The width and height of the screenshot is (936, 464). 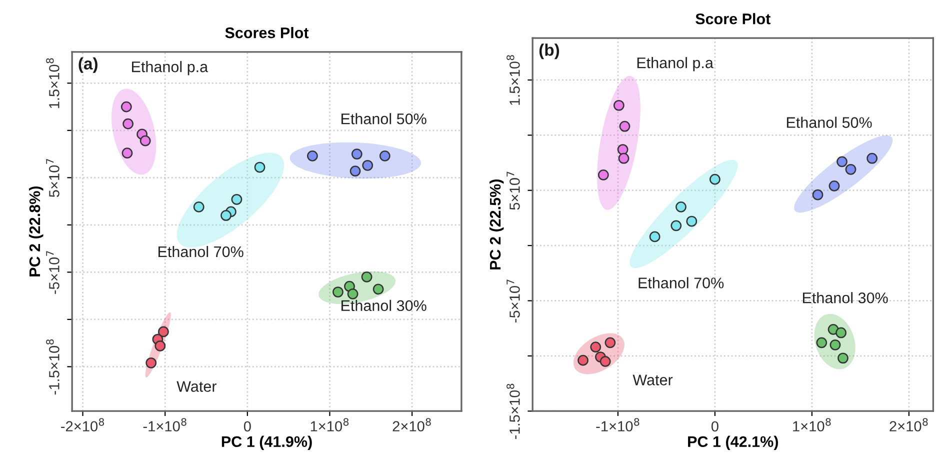 I want to click on annotation: (b), so click(x=549, y=52).